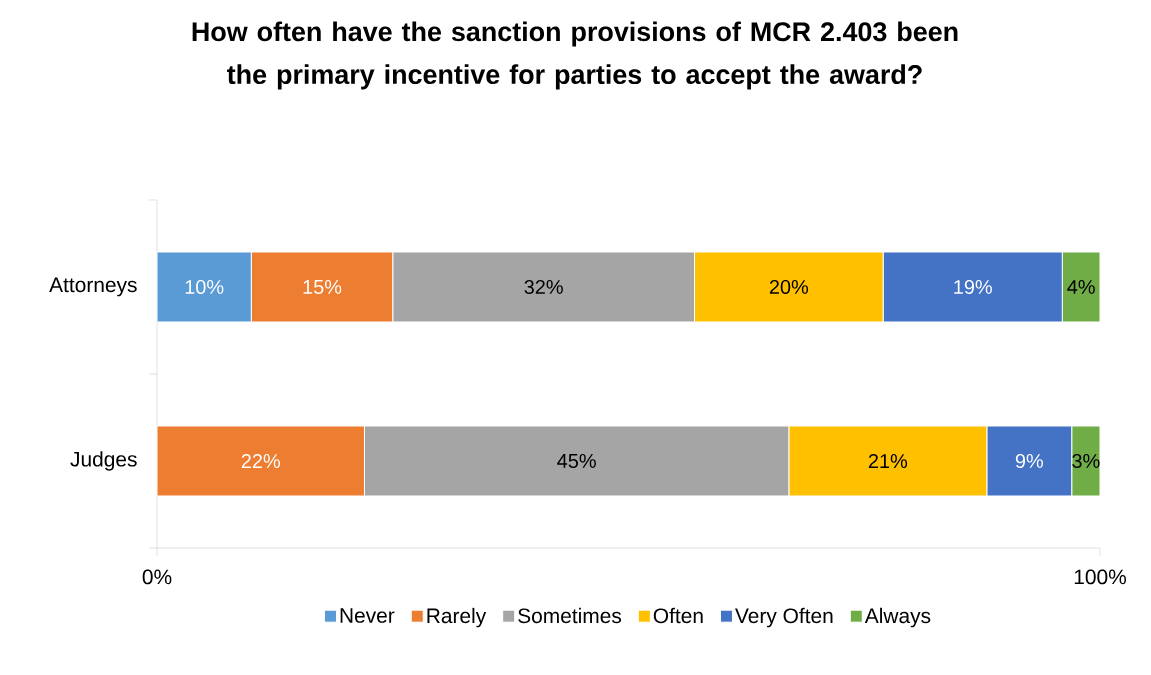  What do you see at coordinates (322, 286) in the screenshot?
I see `data-label: 15%` at bounding box center [322, 286].